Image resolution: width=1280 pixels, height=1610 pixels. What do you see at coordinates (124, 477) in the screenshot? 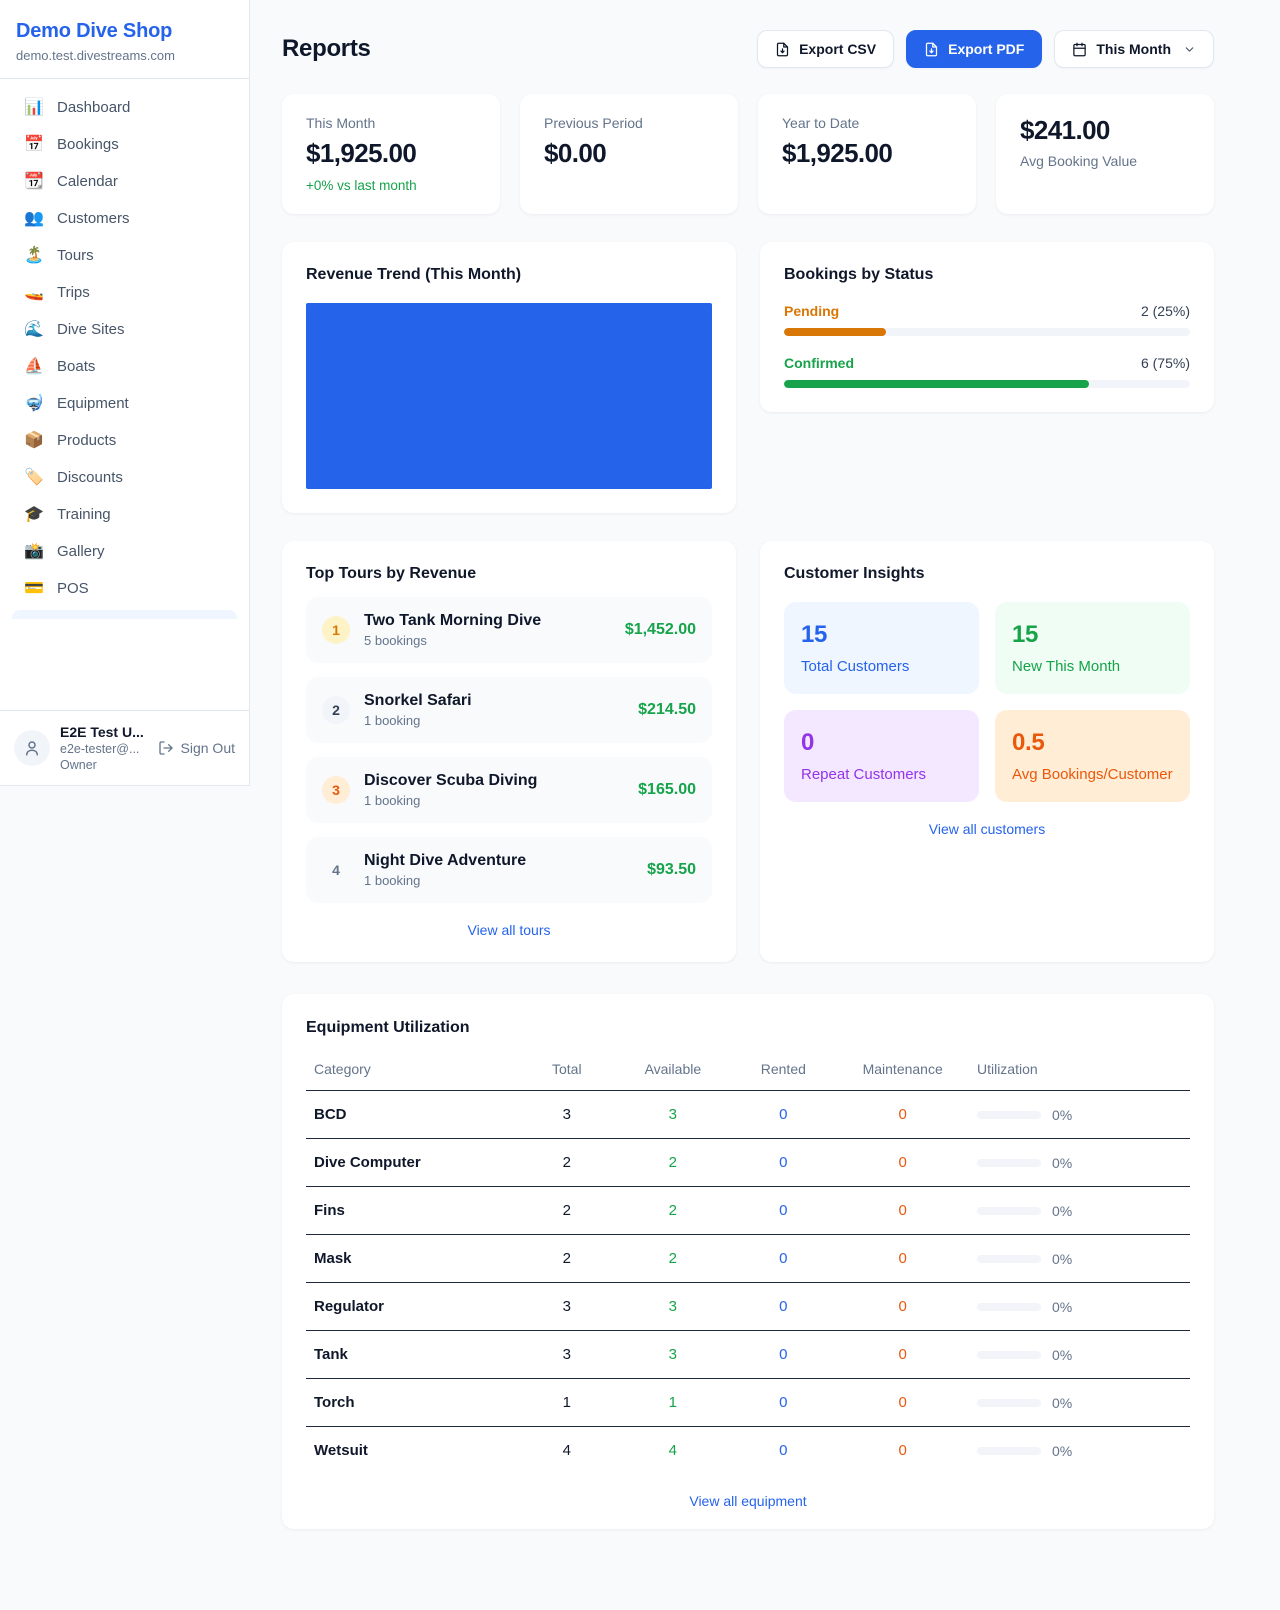
I see `sidebar-item-discounts: 🏷️ Discounts` at bounding box center [124, 477].